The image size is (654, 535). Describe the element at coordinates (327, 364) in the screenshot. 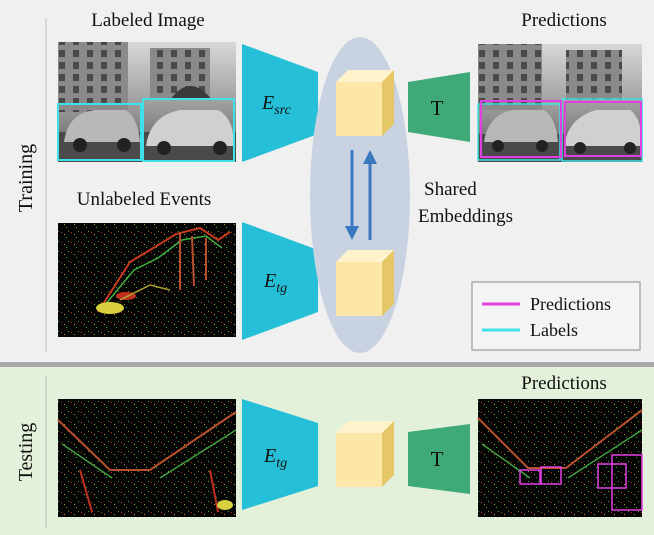

I see `section-divider` at that location.